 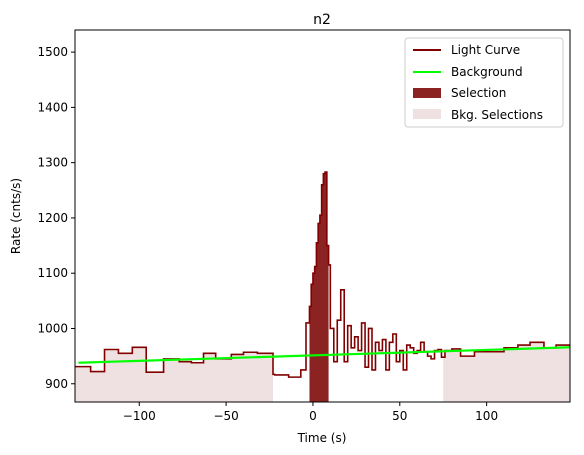 I want to click on legend-background-label: Background, so click(x=487, y=72).